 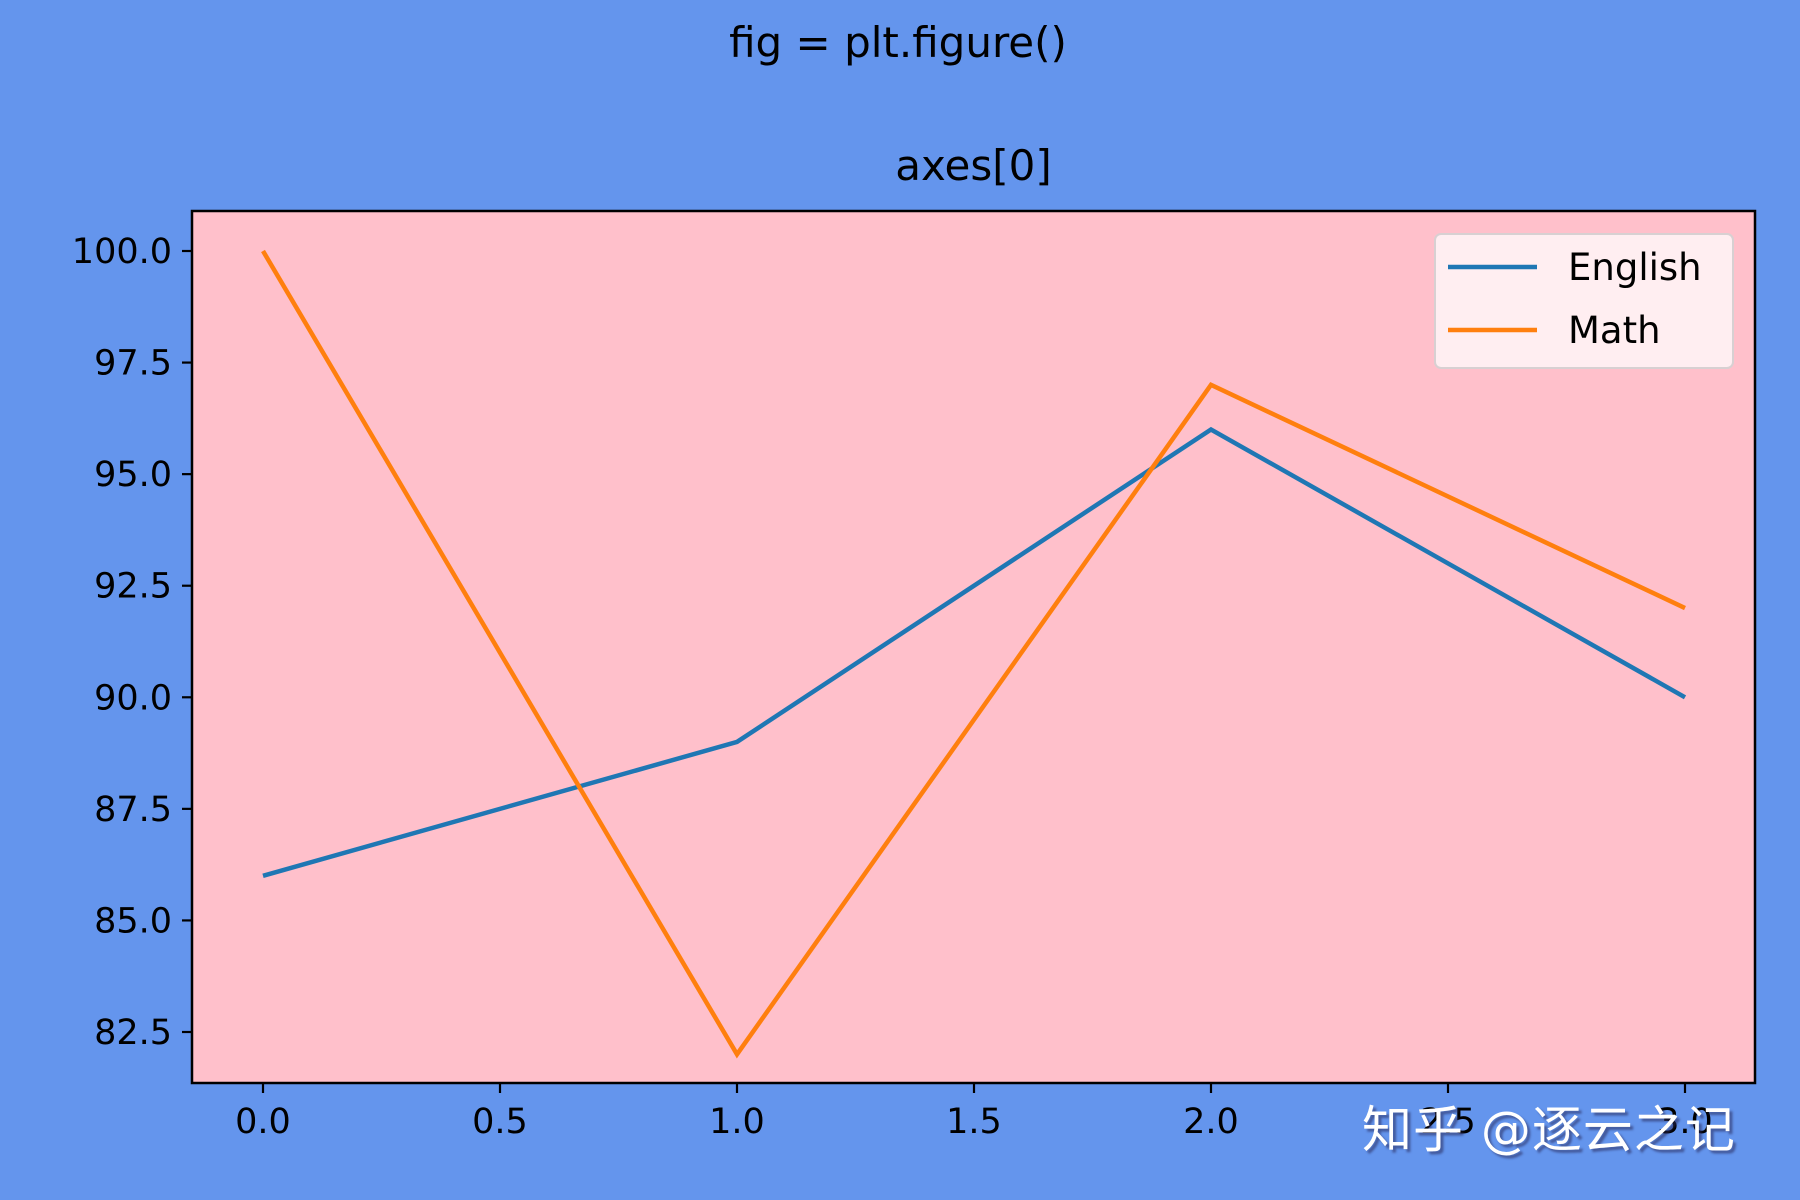 What do you see at coordinates (500, 1122) in the screenshot?
I see `x-tick-label: 0.5` at bounding box center [500, 1122].